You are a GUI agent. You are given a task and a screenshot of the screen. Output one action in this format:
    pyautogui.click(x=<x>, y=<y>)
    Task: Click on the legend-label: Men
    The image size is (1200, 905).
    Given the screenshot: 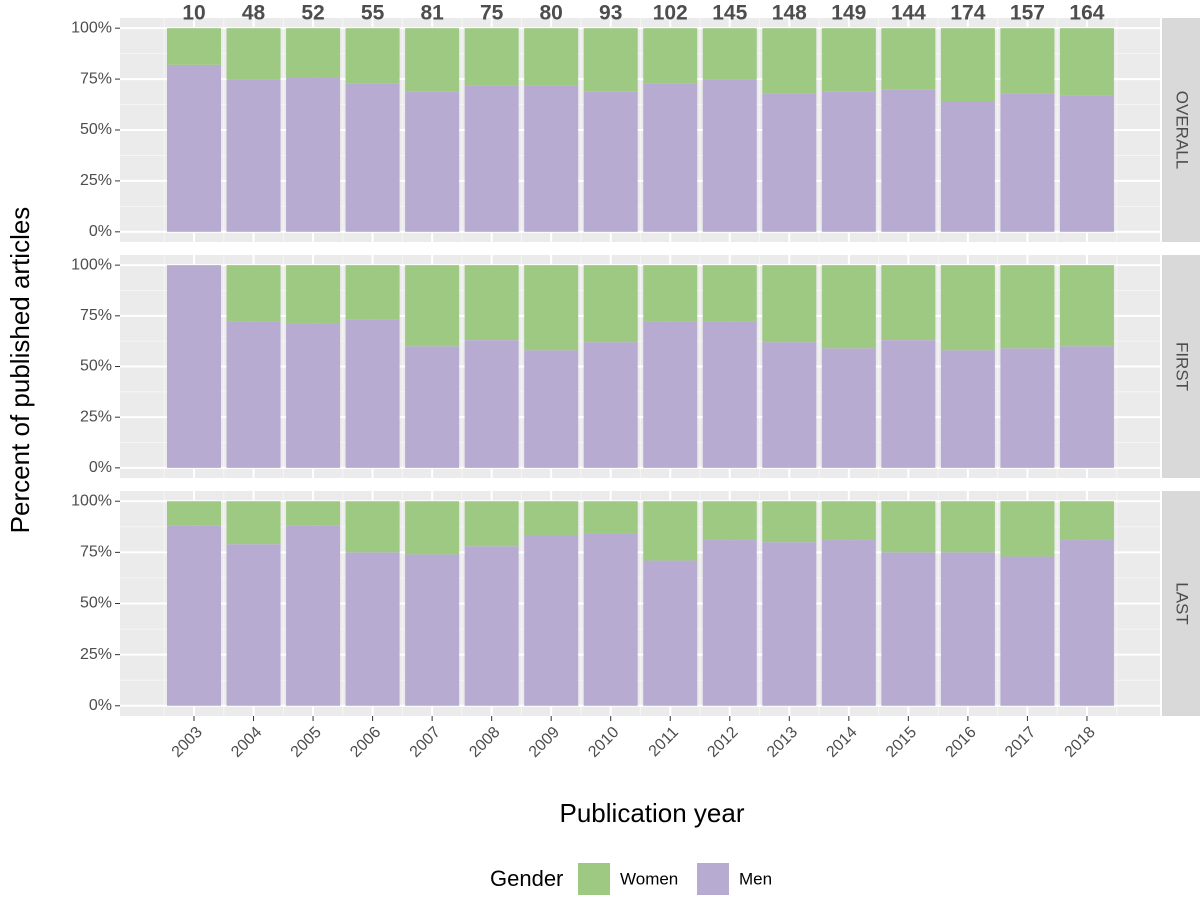 What is the action you would take?
    pyautogui.click(x=755, y=878)
    